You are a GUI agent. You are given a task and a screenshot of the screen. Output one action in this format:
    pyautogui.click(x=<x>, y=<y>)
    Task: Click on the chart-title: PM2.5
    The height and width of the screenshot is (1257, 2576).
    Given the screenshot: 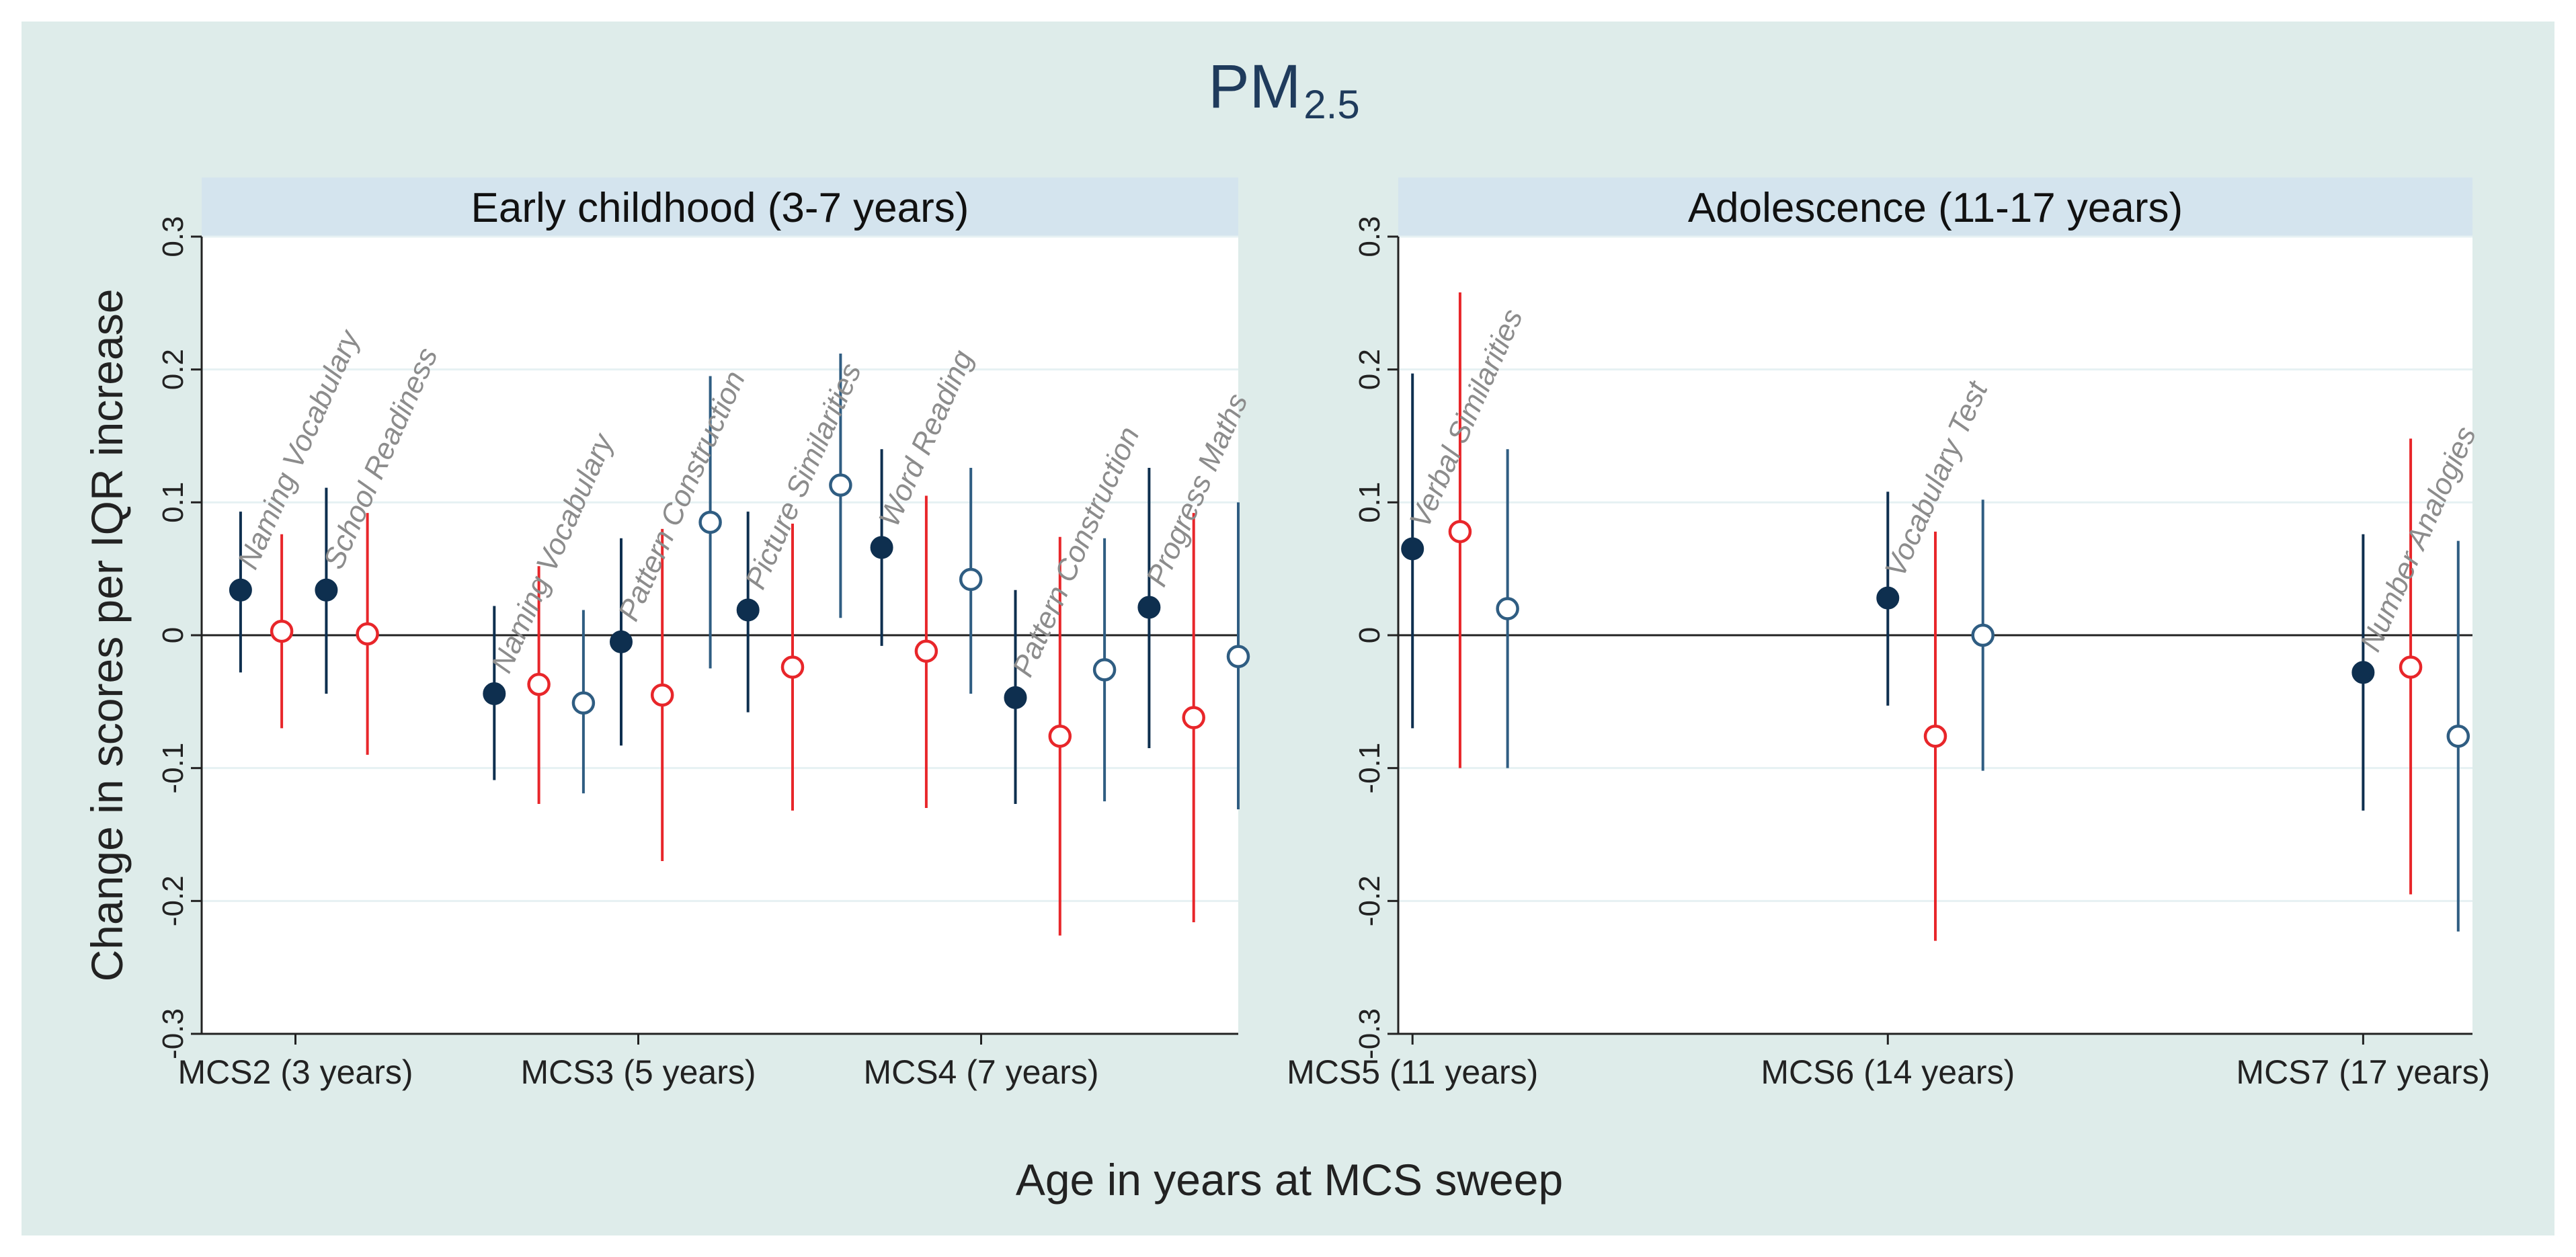 What is the action you would take?
    pyautogui.click(x=1283, y=89)
    